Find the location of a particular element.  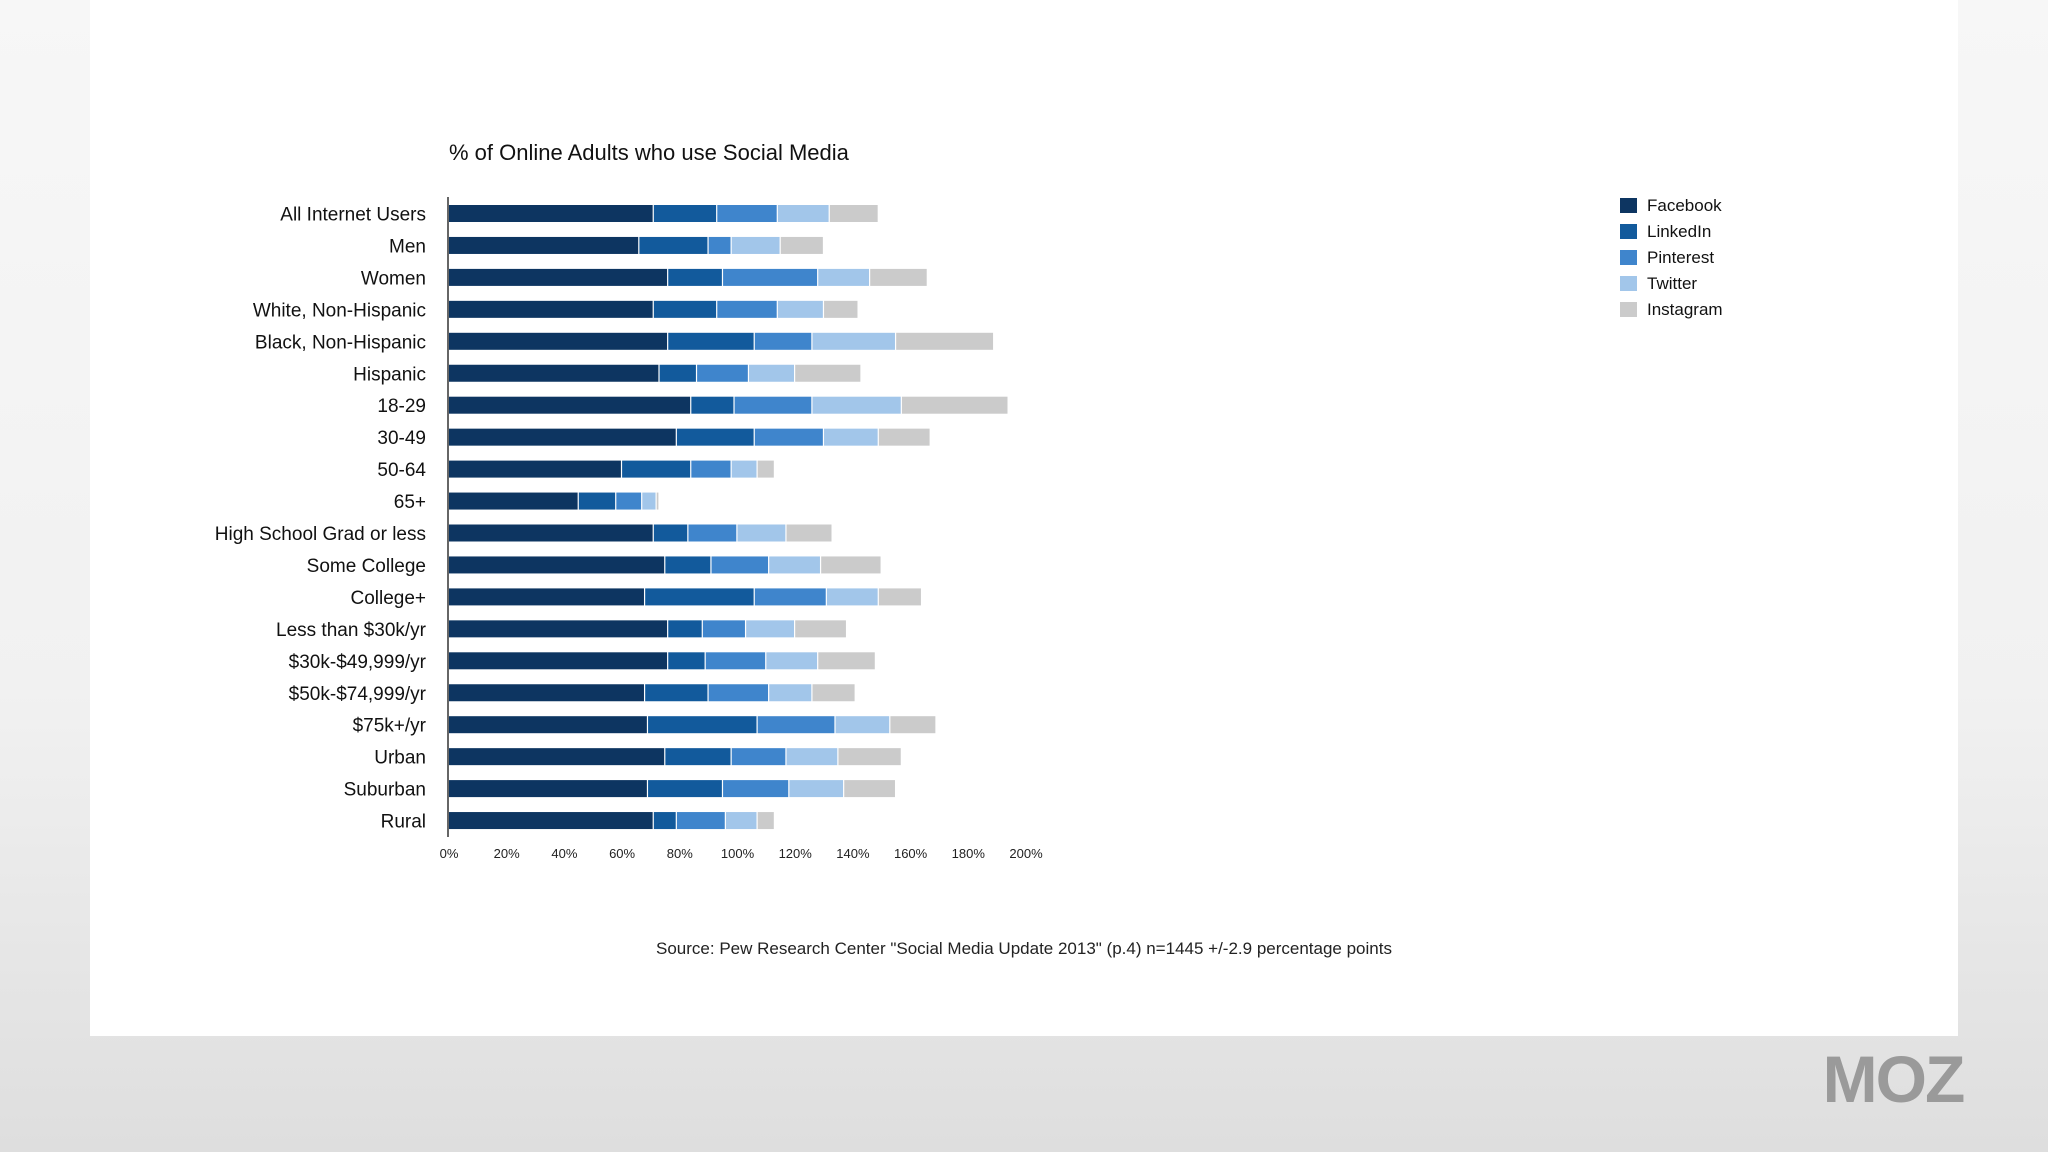

category-label: Hispanic is located at coordinates (389, 374).